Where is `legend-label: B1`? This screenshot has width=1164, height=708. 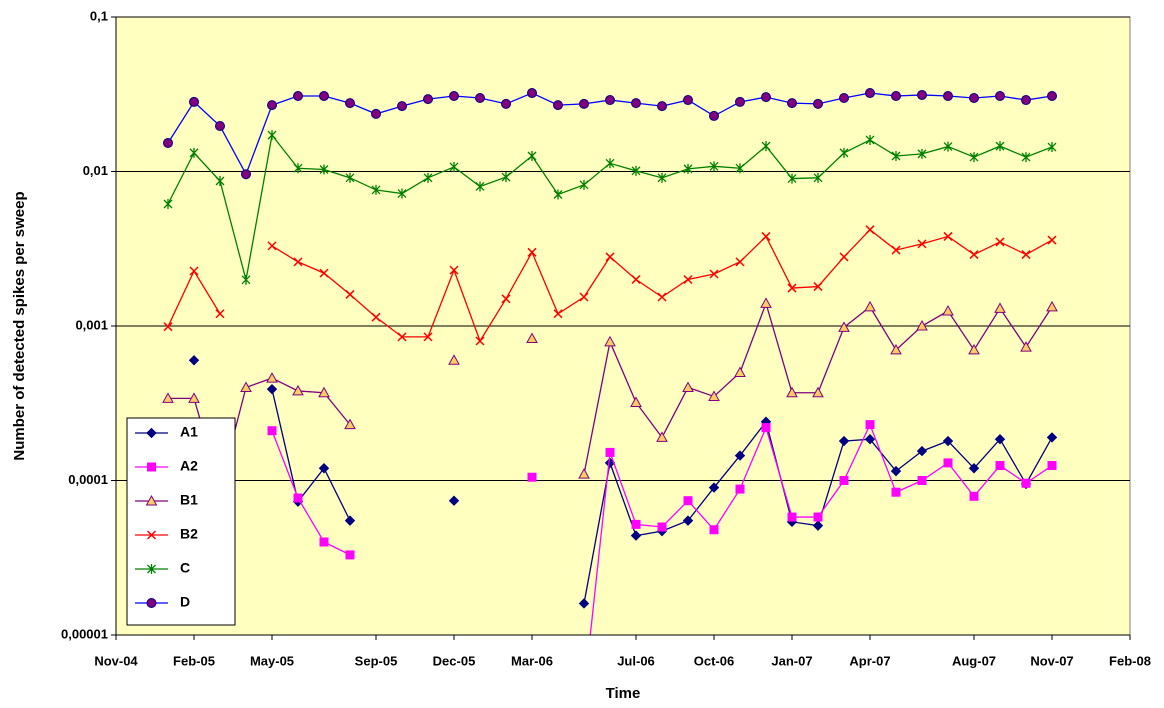
legend-label: B1 is located at coordinates (189, 500).